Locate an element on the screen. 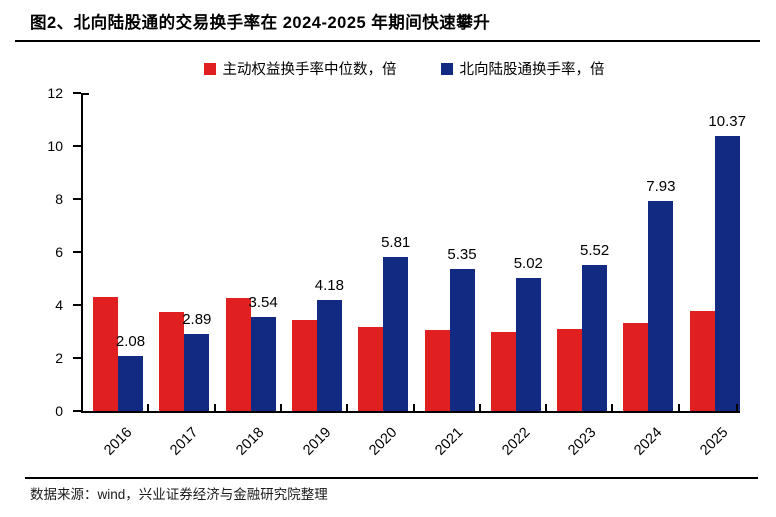  legend-item-northbound-turnover: 北向陆股通换手率，倍 is located at coordinates (522, 68).